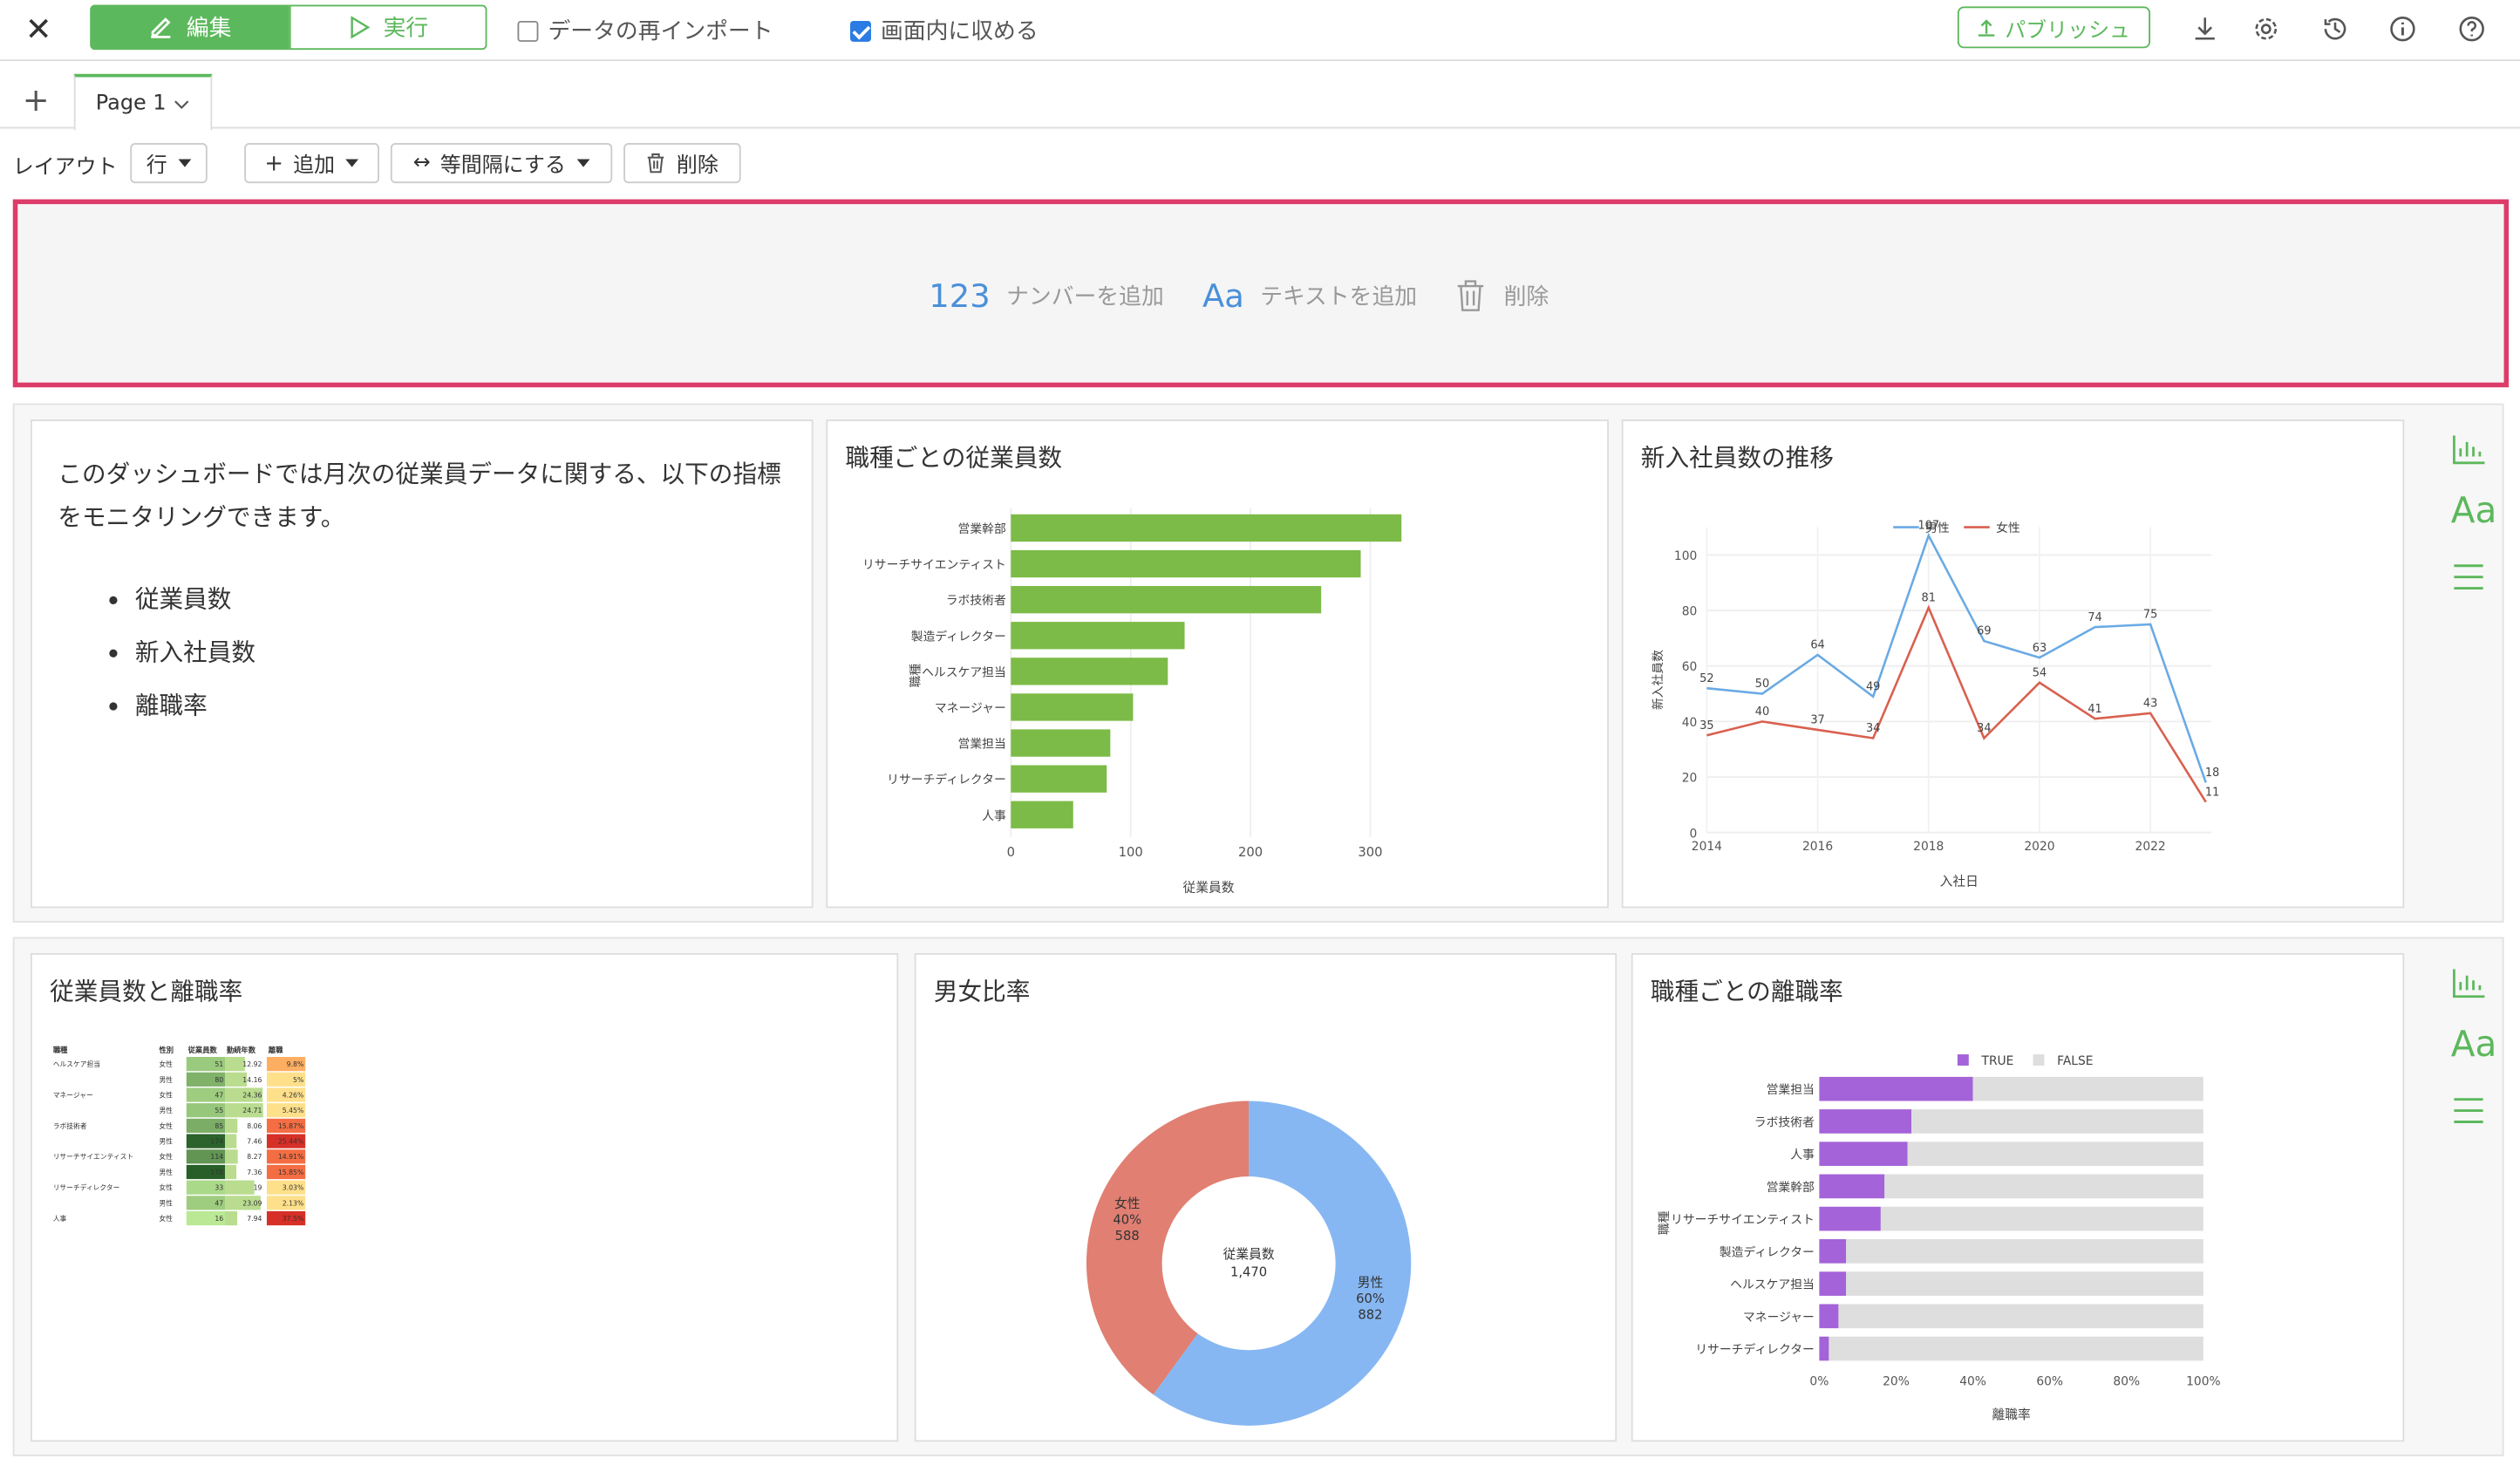 This screenshot has height=1472, width=2520. I want to click on table-cell: 5%, so click(298, 1080).